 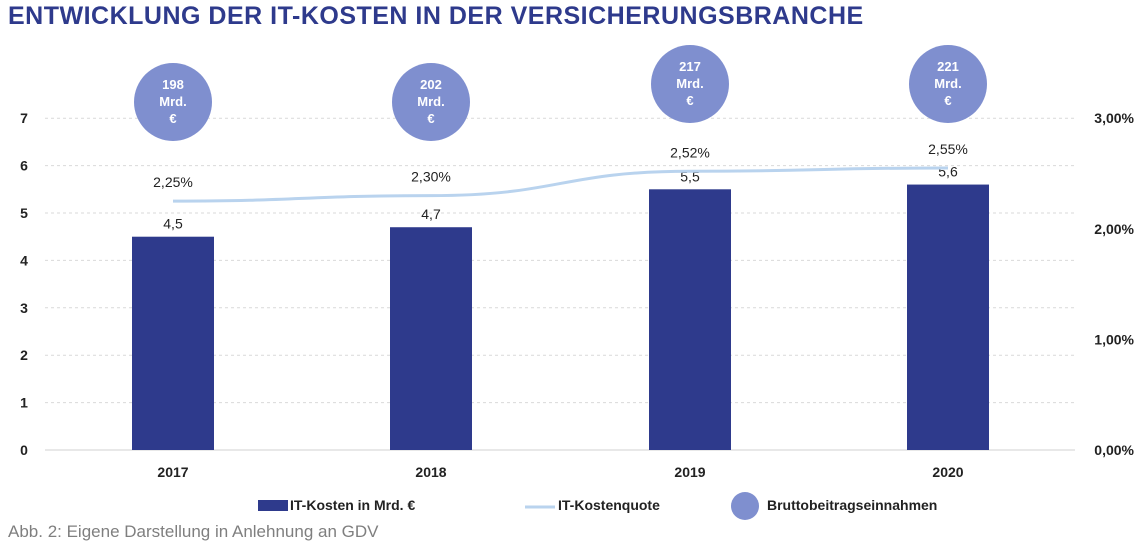 What do you see at coordinates (745, 506) in the screenshot?
I see `legend-bubble-swatch` at bounding box center [745, 506].